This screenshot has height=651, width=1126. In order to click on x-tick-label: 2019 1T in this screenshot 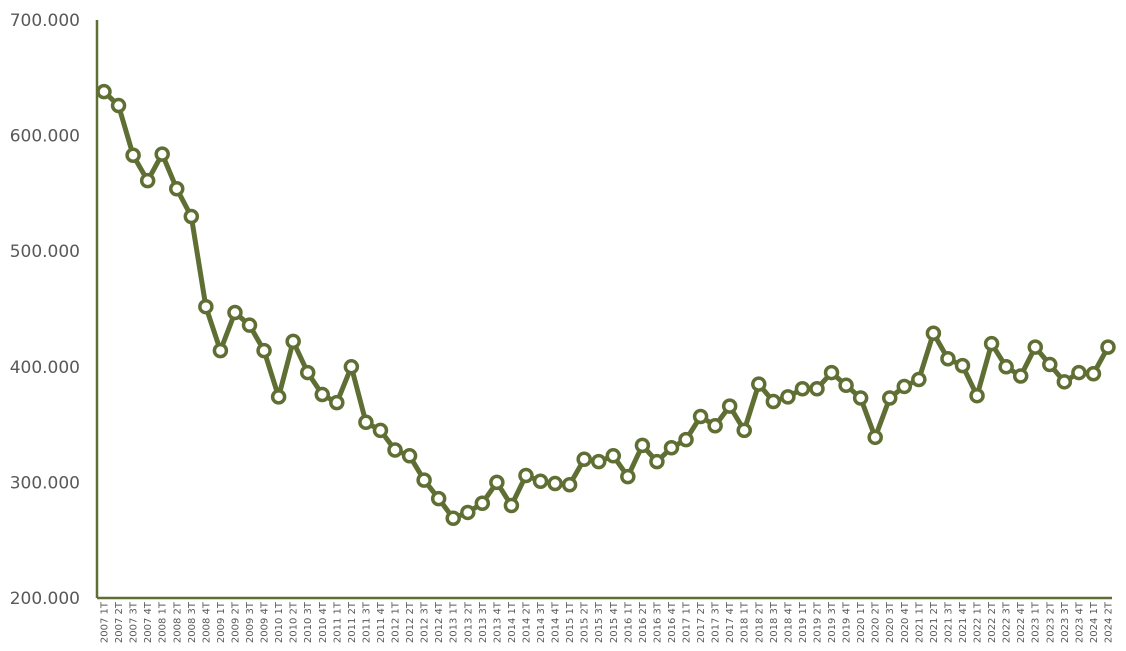, I will do `click(803, 622)`.